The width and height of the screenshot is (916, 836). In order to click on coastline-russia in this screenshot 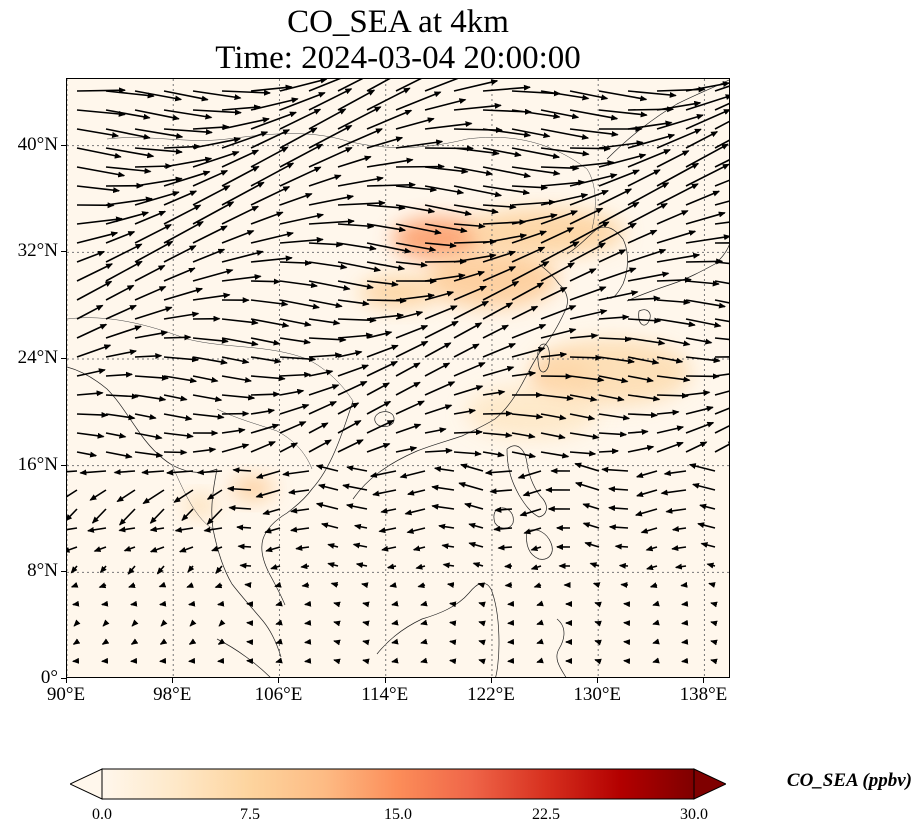, I will do `click(667, 119)`.